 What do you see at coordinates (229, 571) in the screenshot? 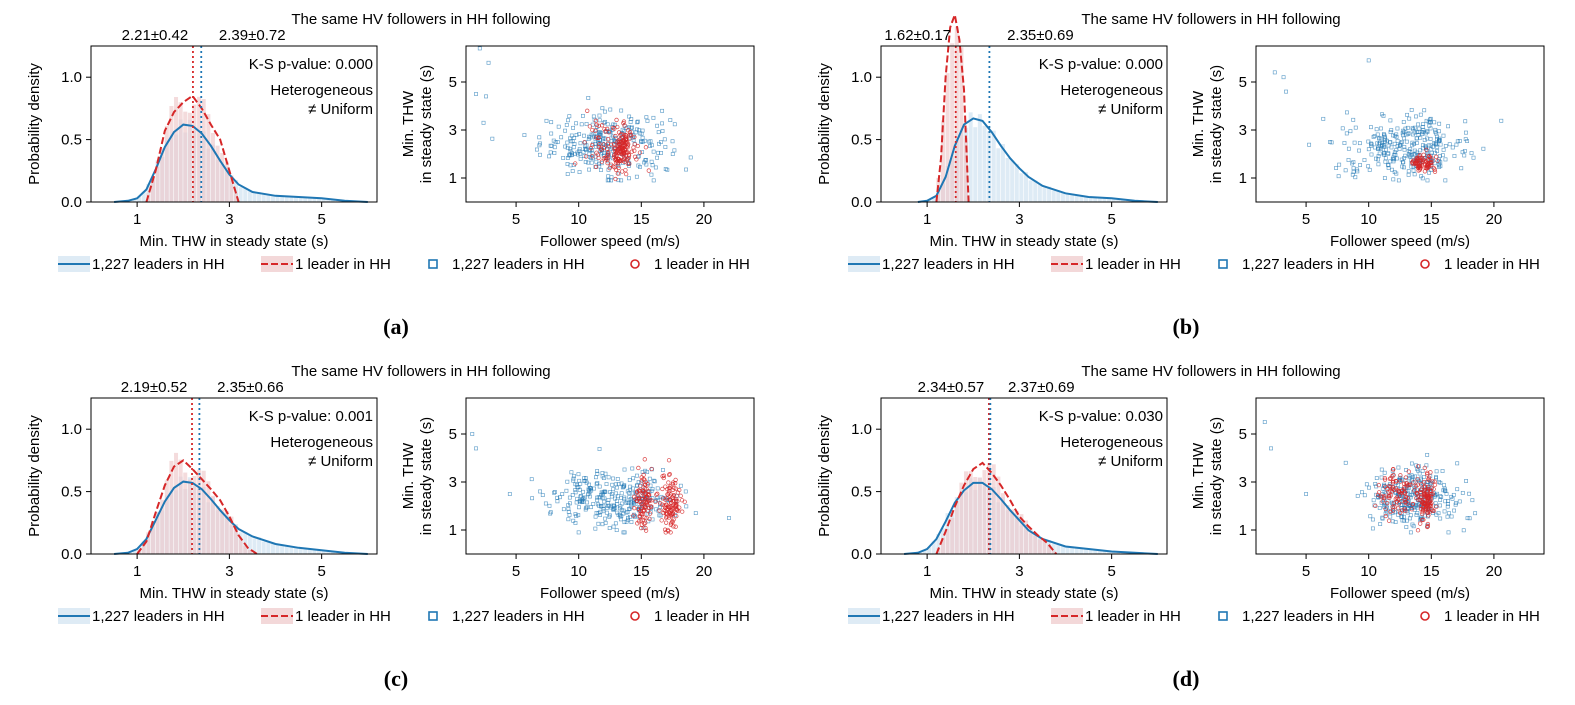
I see `hist-xtick-label: 3` at bounding box center [229, 571].